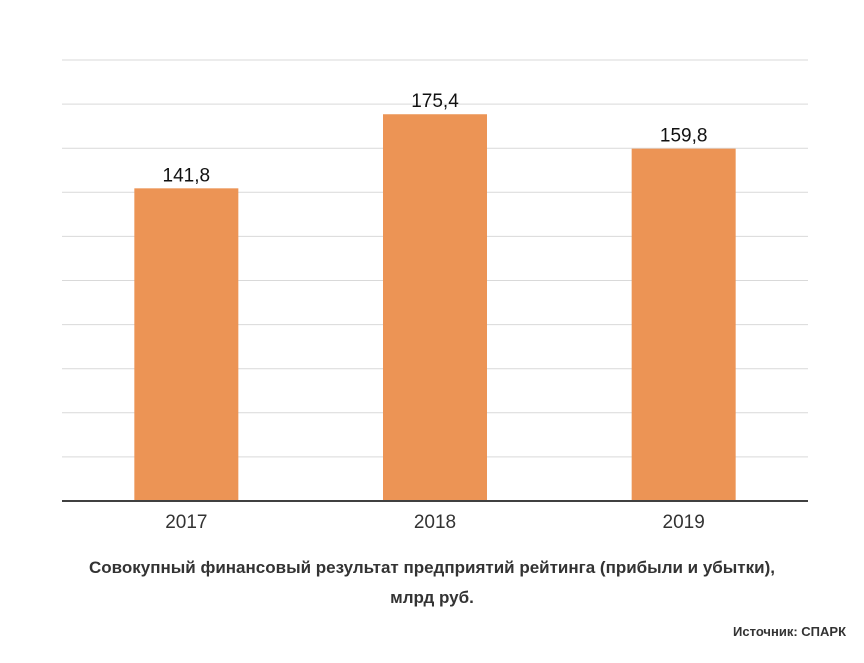 This screenshot has height=663, width=864. Describe the element at coordinates (432, 597) in the screenshot. I see `caption-line-2: млрд руб.` at that location.